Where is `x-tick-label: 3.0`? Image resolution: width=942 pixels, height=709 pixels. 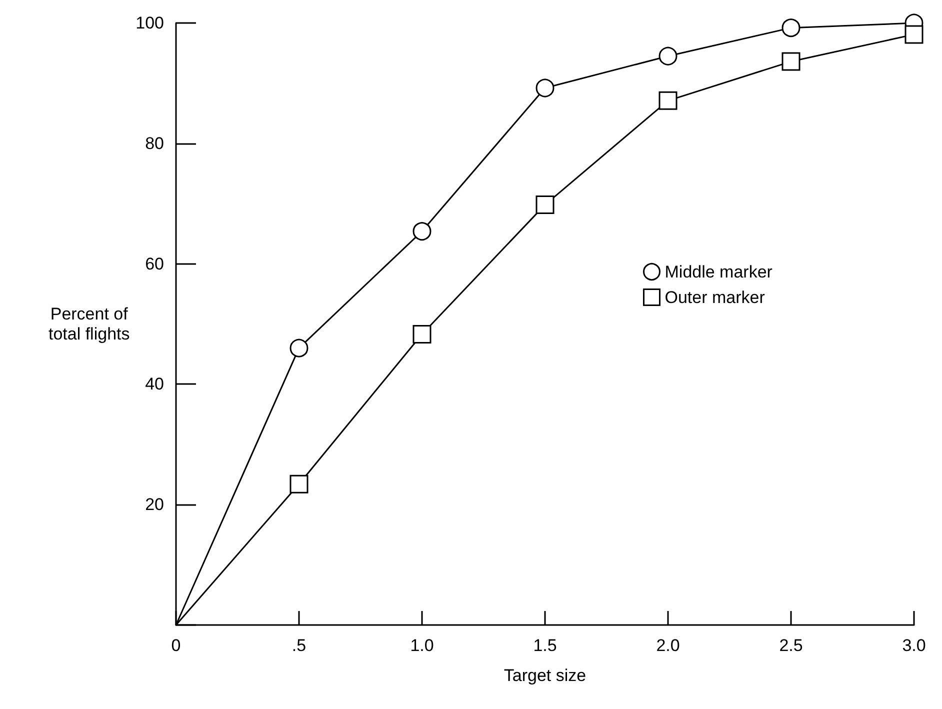
x-tick-label: 3.0 is located at coordinates (914, 645).